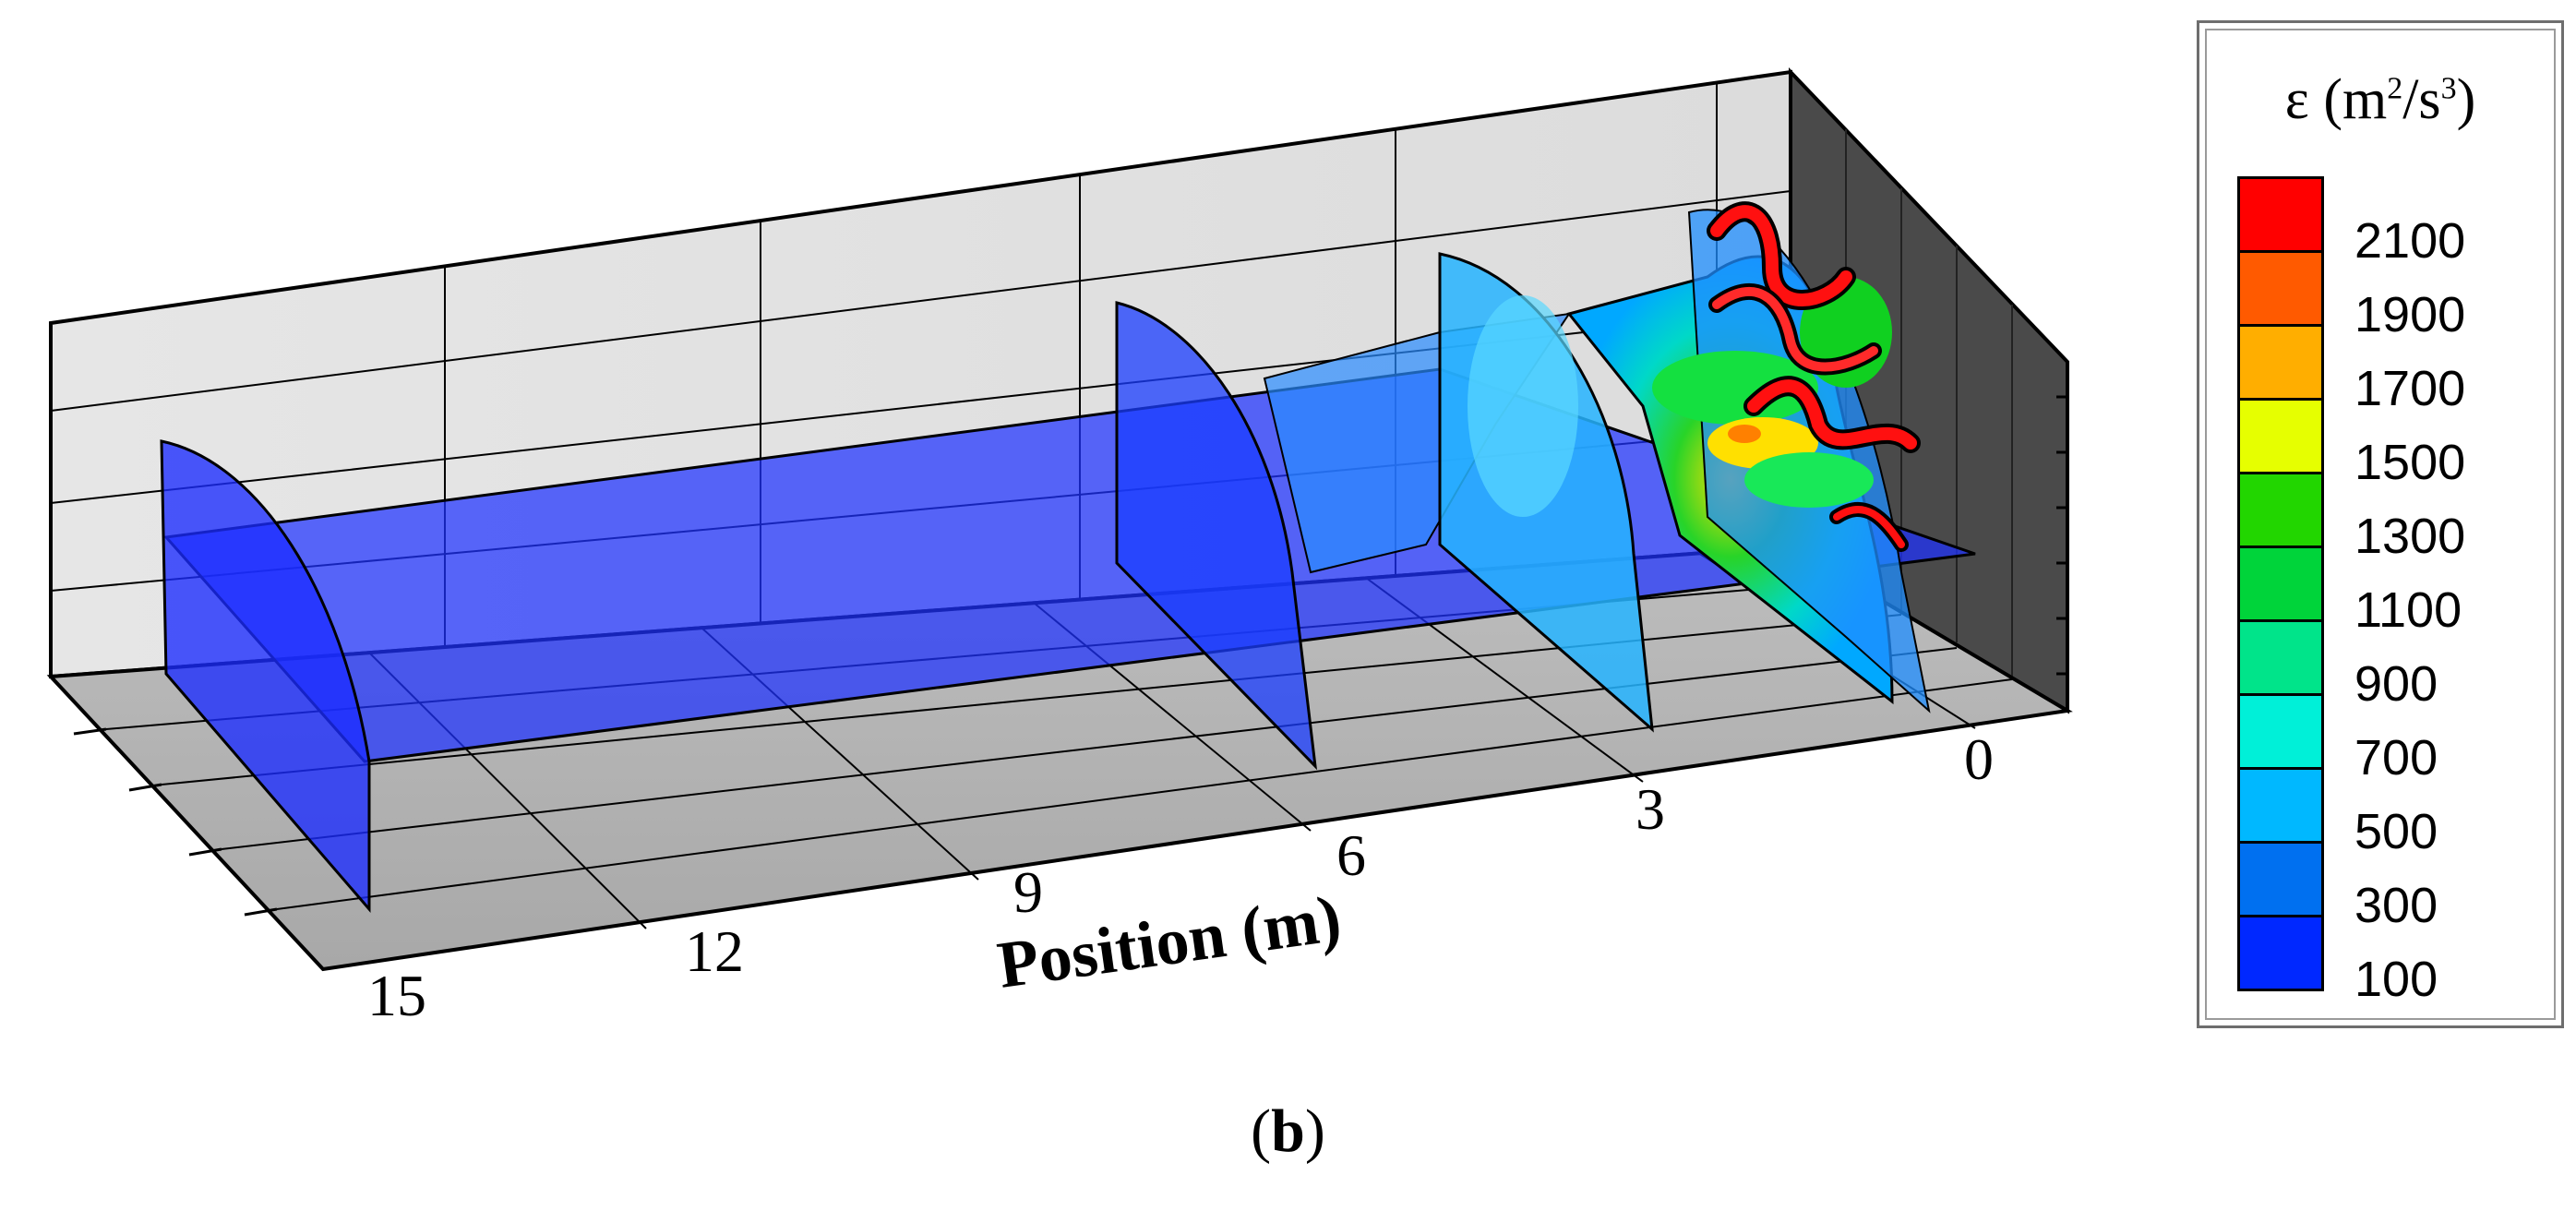 The height and width of the screenshot is (1211, 2576). What do you see at coordinates (2396, 979) in the screenshot?
I see `legend-level-label: 100` at bounding box center [2396, 979].